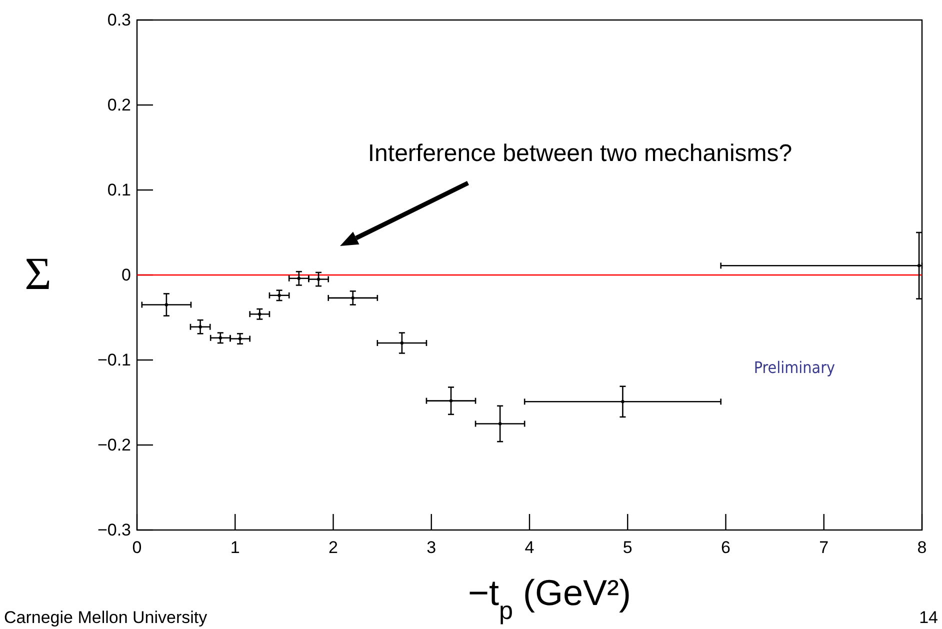 The image size is (942, 629). I want to click on y-tick-label: −0.1, so click(114, 360).